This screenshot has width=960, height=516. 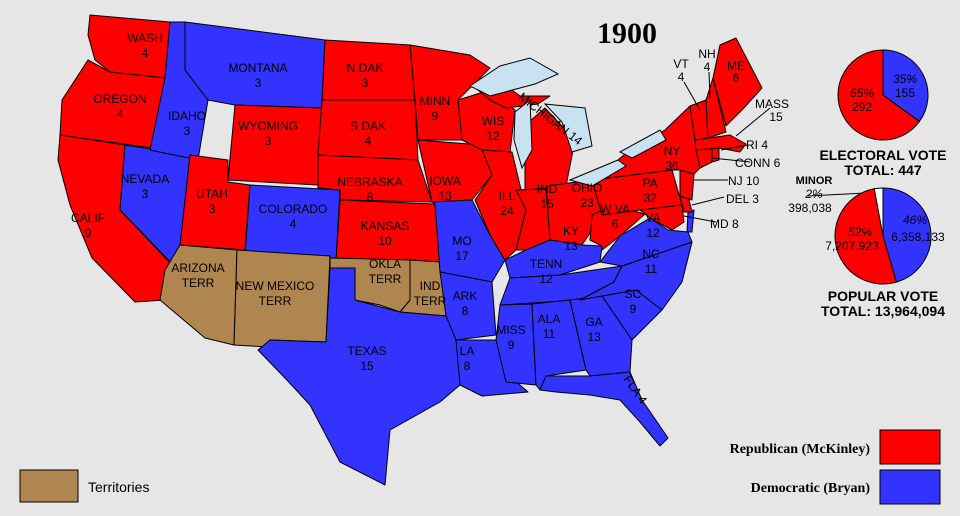 I want to click on label-me: ME, so click(x=736, y=66).